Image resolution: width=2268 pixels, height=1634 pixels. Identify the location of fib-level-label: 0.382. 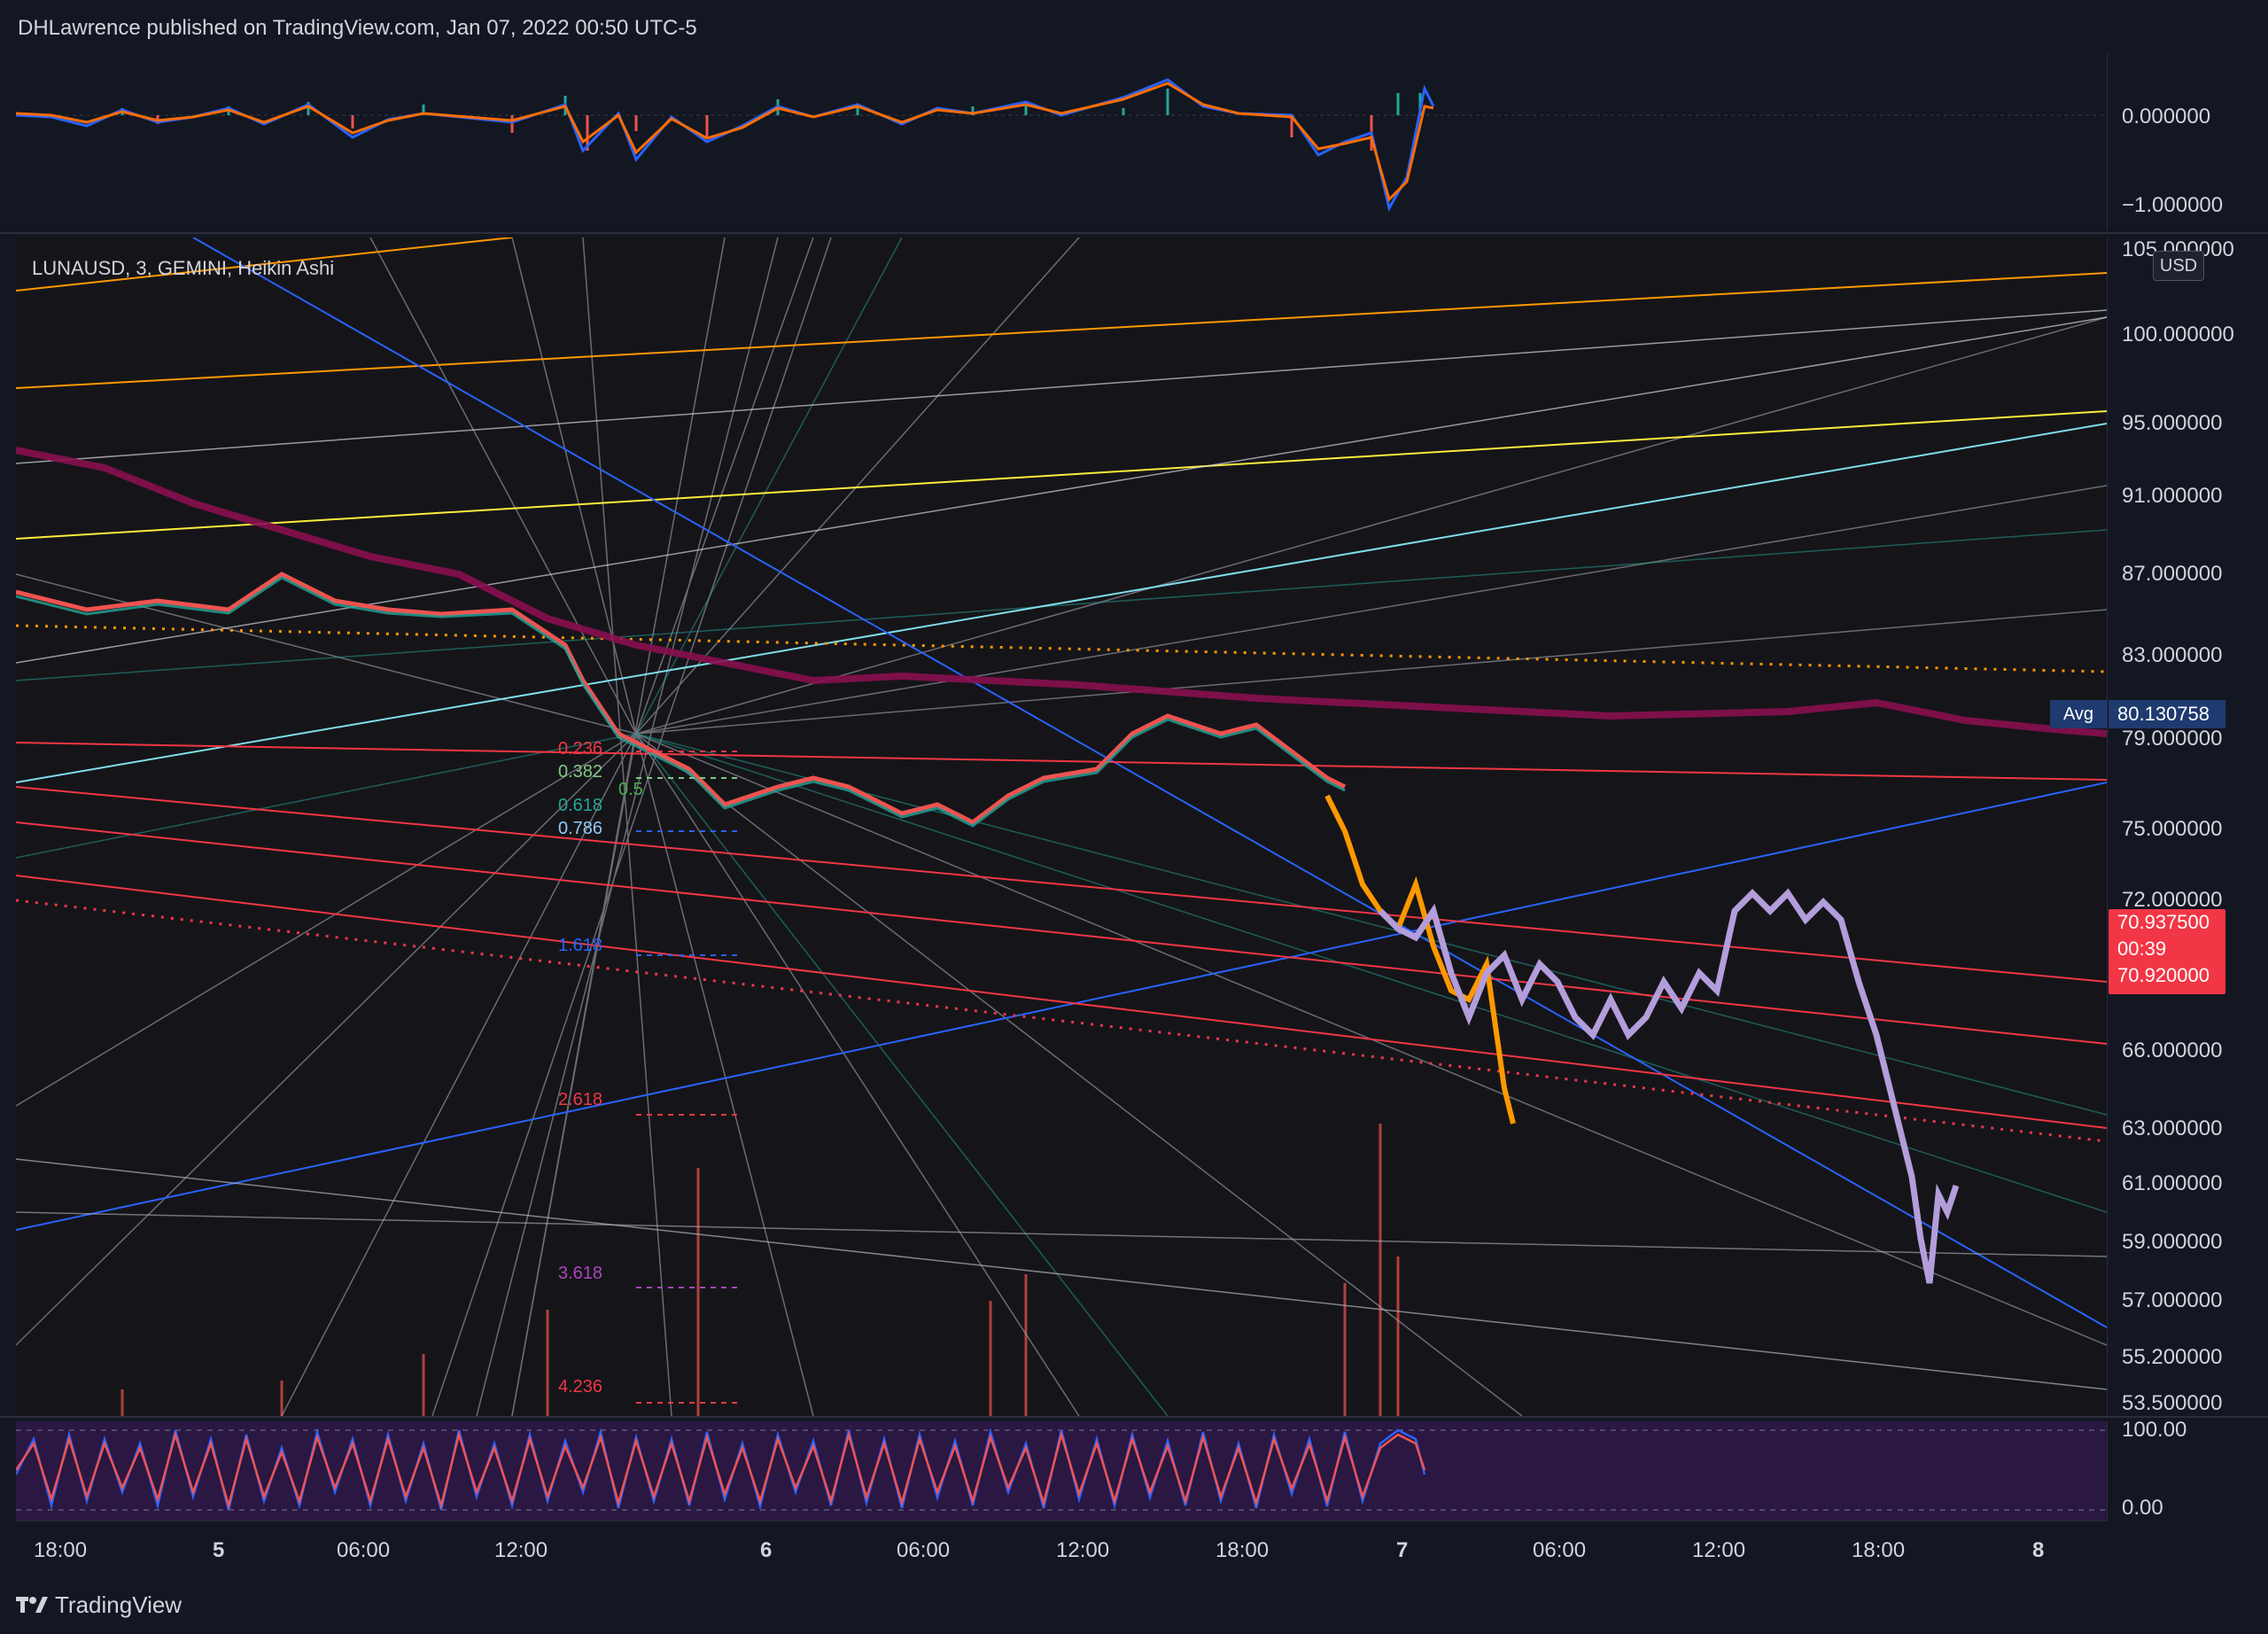
(580, 772).